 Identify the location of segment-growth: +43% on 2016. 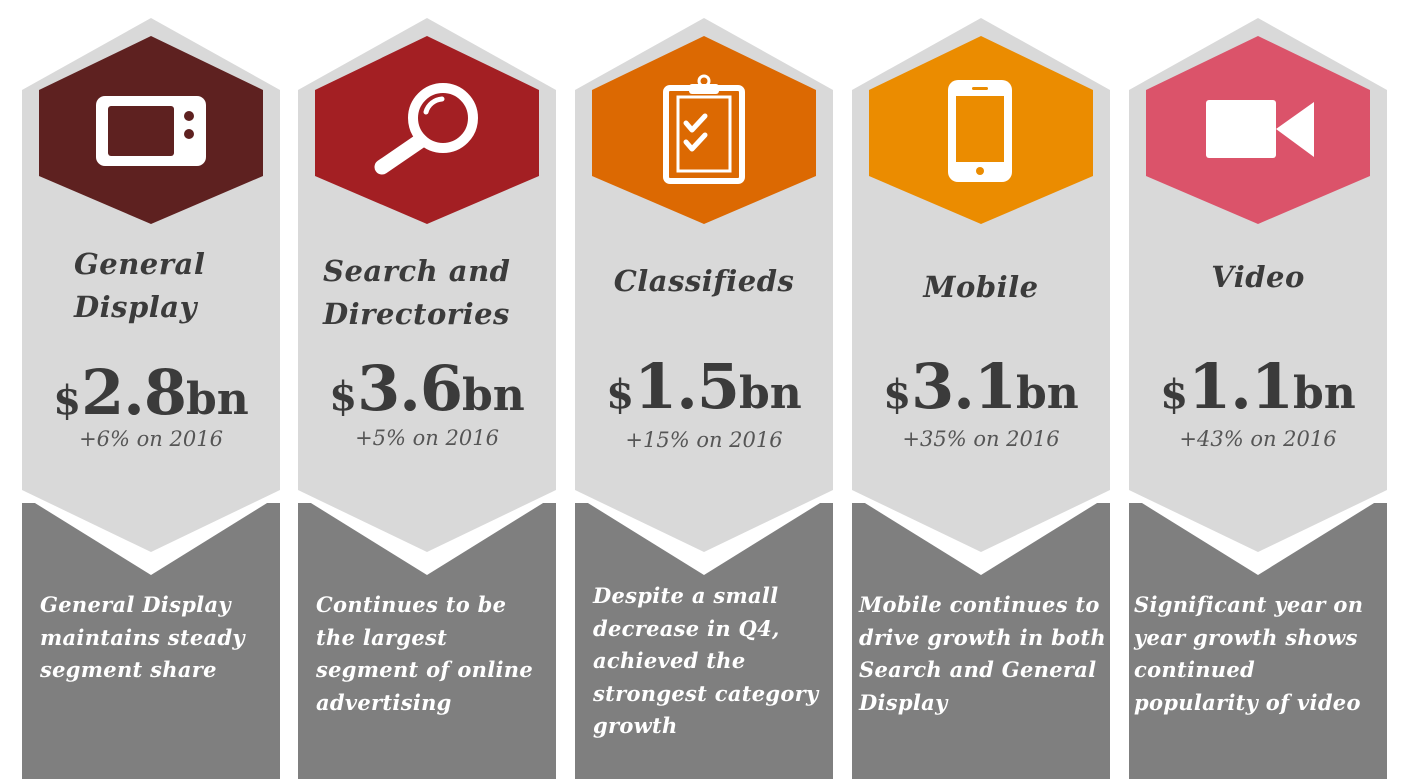
(1258, 439).